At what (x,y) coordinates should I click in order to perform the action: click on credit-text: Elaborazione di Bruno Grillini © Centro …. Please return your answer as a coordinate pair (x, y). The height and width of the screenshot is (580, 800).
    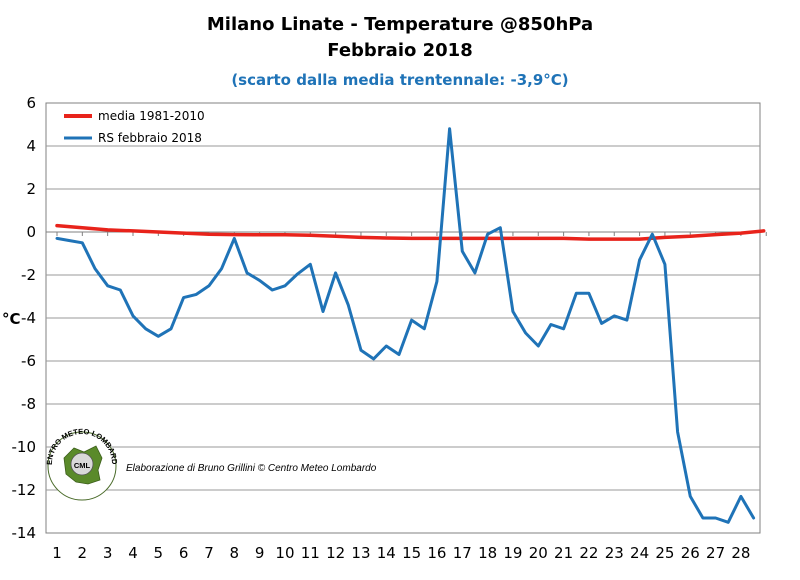
    Looking at the image, I should click on (251, 468).